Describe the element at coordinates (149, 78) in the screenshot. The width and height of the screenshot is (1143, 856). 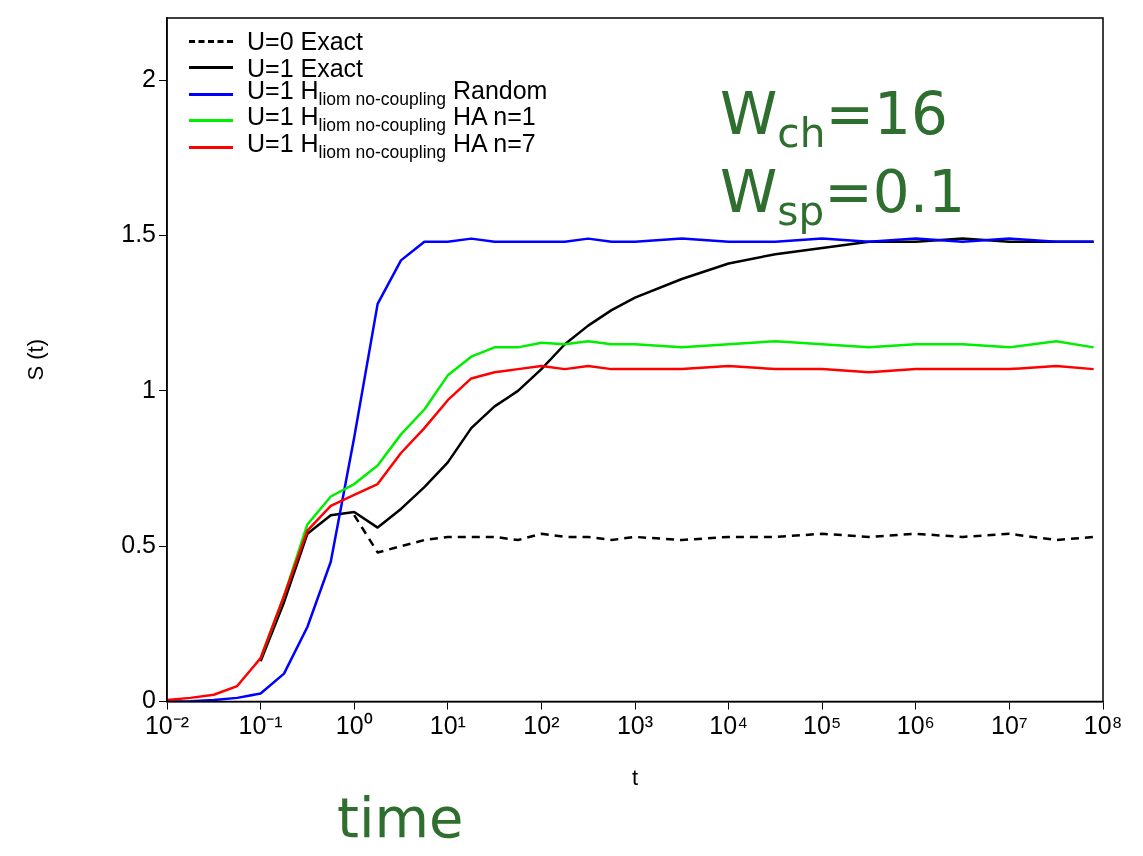
I see `y-tick-label: 2` at that location.